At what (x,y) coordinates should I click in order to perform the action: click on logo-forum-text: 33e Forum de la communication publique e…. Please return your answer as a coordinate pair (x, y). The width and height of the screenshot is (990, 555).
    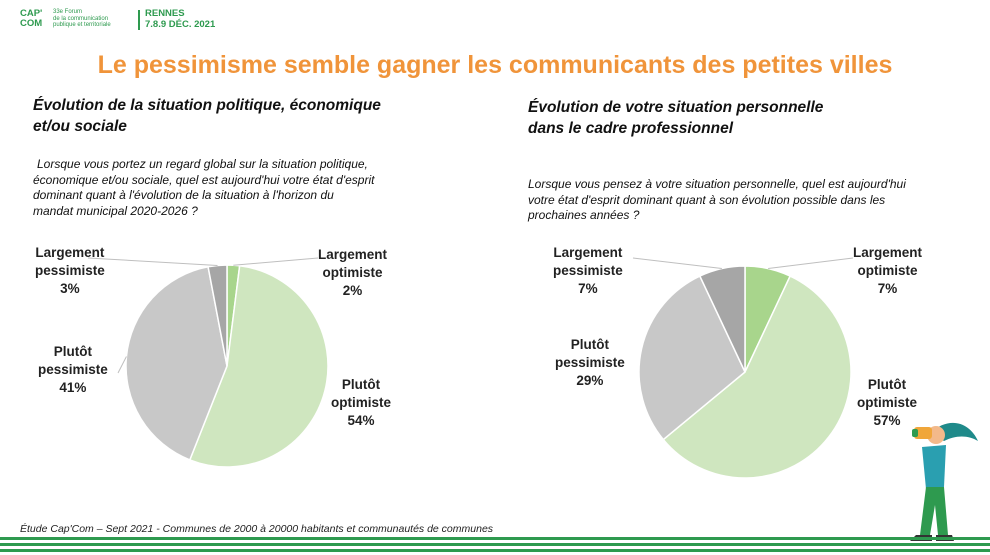
    Looking at the image, I should click on (82, 18).